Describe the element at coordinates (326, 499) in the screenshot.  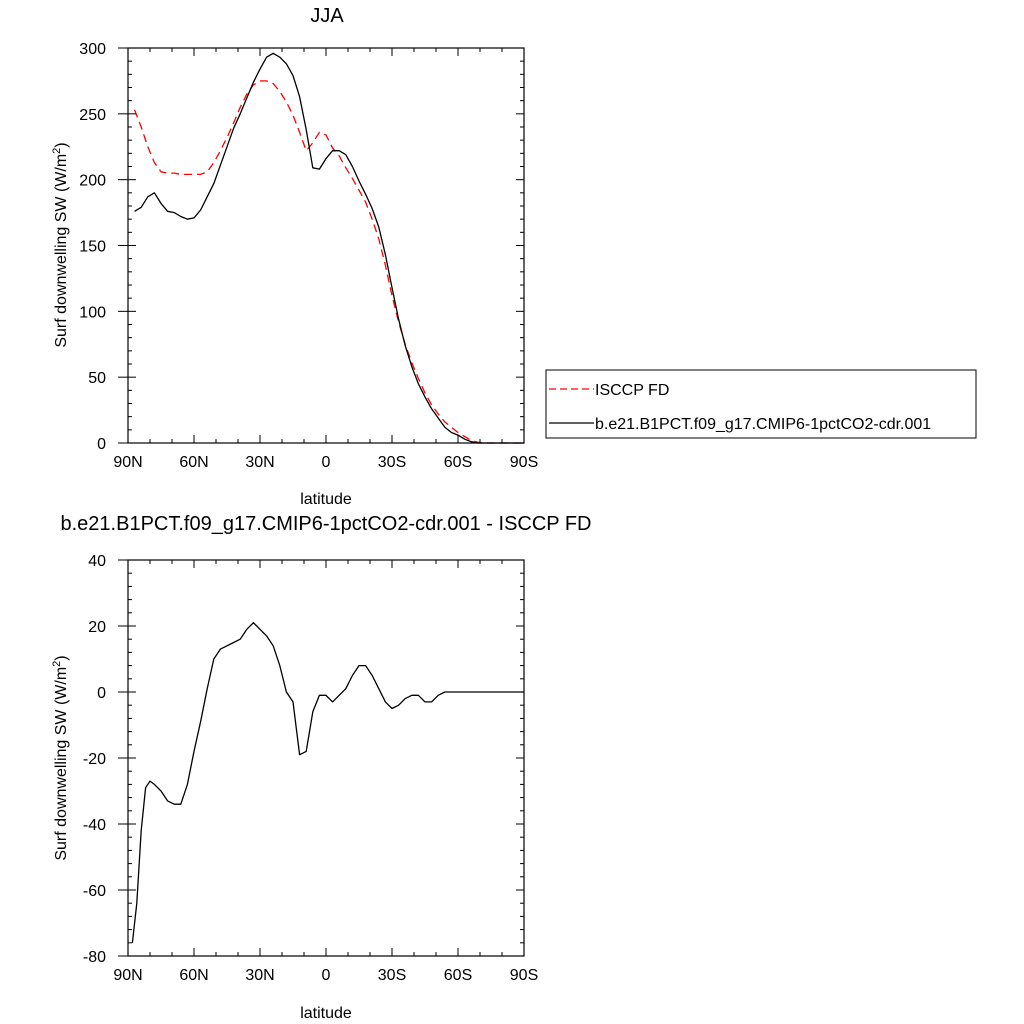
I see `top-chart-xlabel: latitude` at that location.